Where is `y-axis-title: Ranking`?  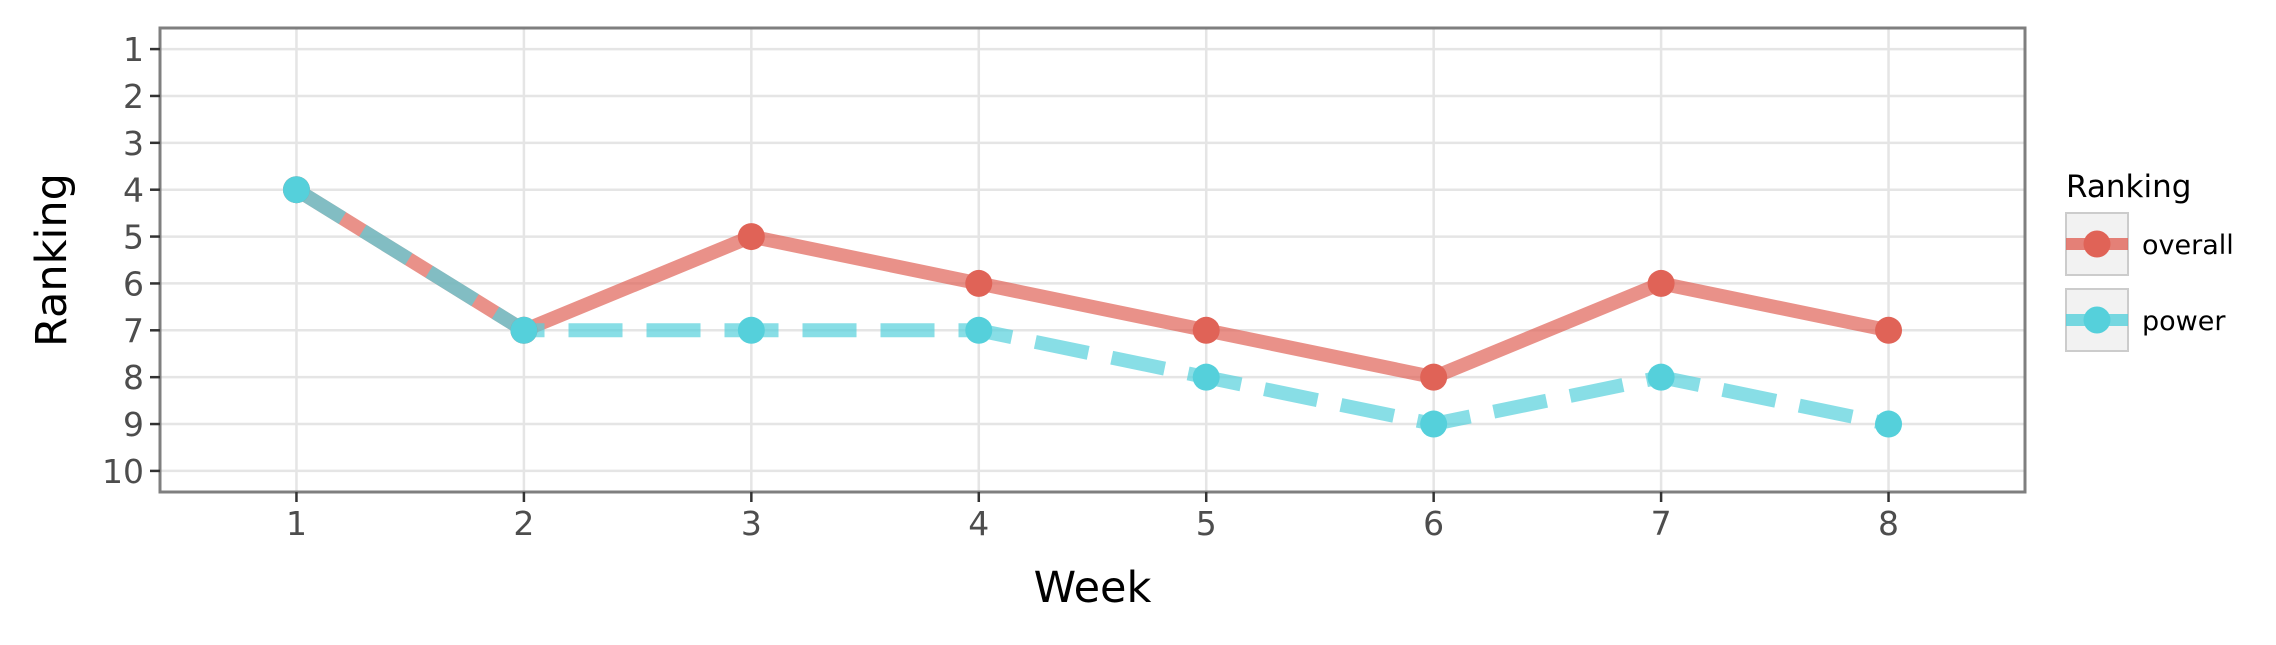
y-axis-title: Ranking is located at coordinates (52, 260).